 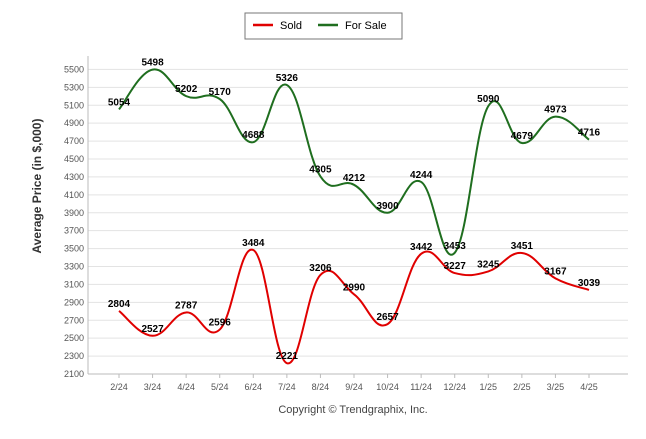 I want to click on y-tick-label: 4100, so click(x=74, y=195).